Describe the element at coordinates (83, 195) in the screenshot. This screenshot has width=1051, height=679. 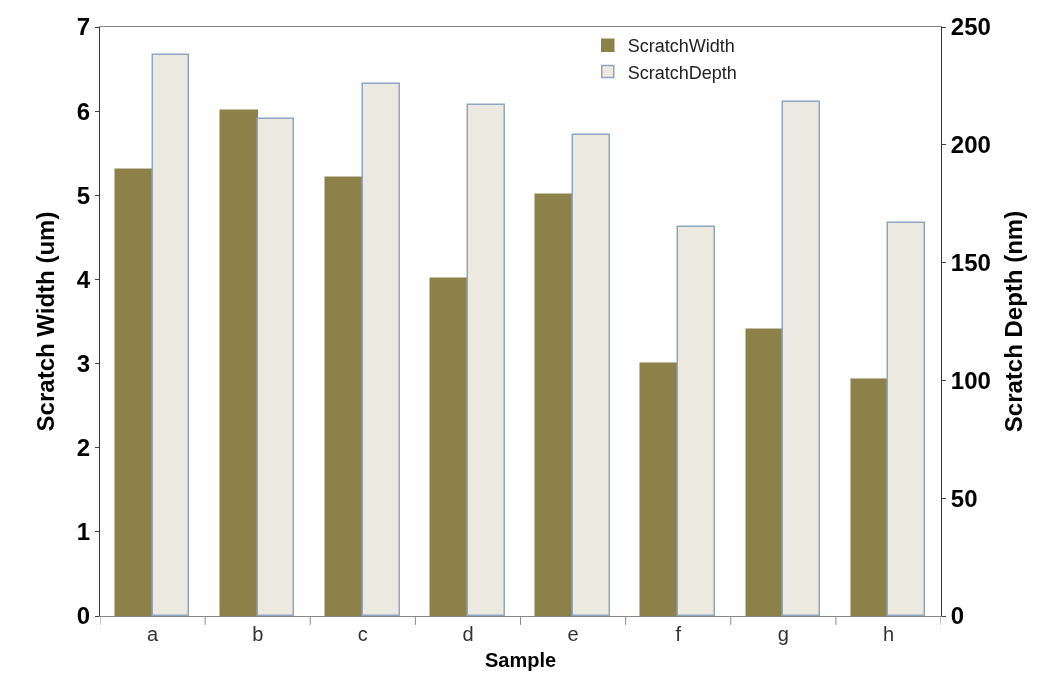
I see `y-tick-label: 5` at that location.